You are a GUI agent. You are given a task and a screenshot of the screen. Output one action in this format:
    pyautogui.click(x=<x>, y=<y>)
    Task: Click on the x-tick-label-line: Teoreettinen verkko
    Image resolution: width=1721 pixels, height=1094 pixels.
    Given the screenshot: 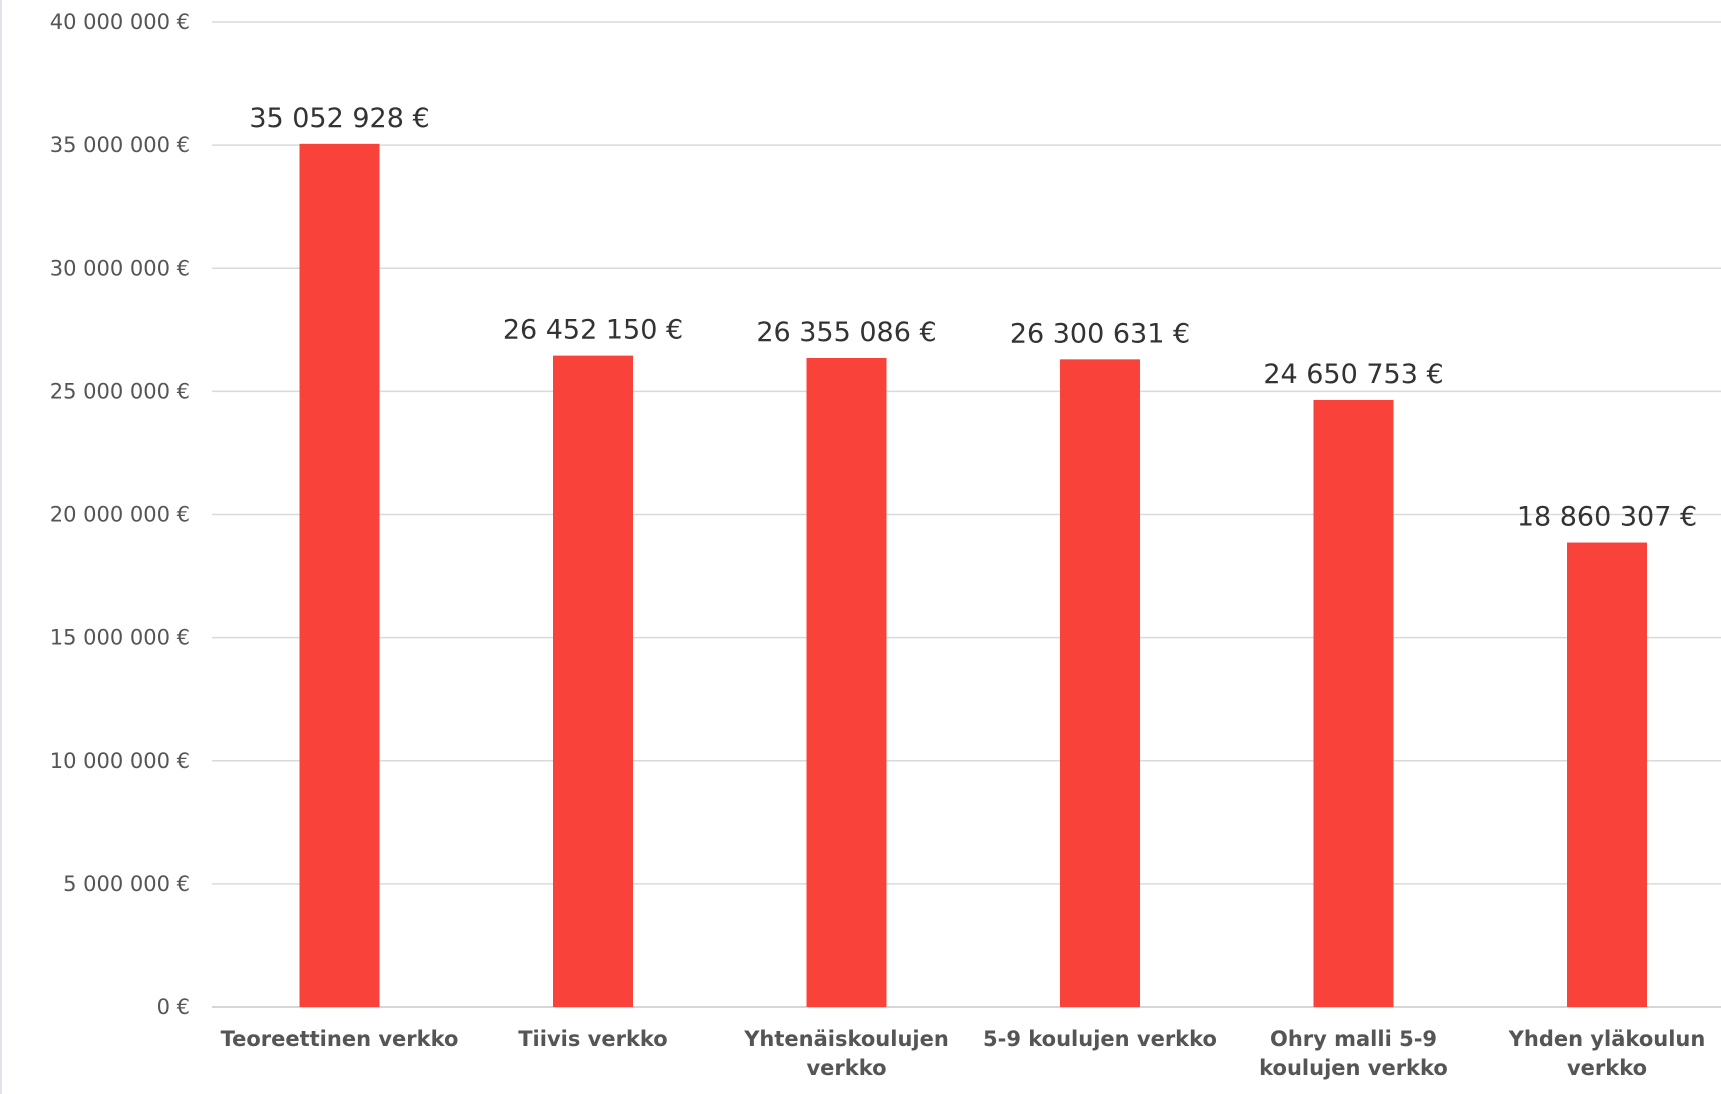 What is the action you would take?
    pyautogui.click(x=340, y=1039)
    